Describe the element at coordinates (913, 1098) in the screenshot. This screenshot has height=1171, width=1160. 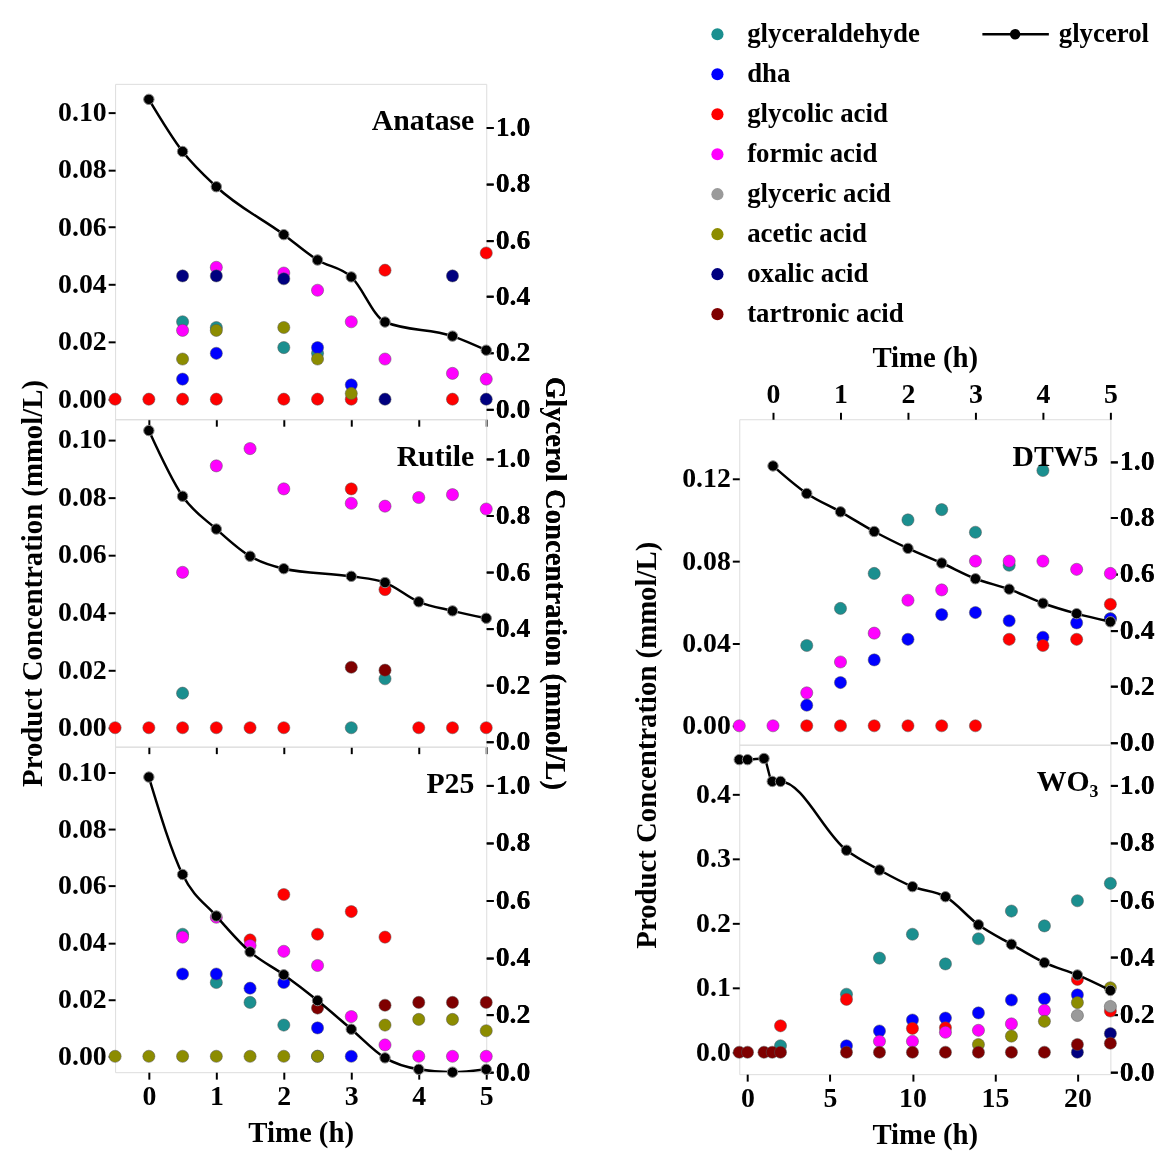
I see `x-tick-label: 10` at that location.